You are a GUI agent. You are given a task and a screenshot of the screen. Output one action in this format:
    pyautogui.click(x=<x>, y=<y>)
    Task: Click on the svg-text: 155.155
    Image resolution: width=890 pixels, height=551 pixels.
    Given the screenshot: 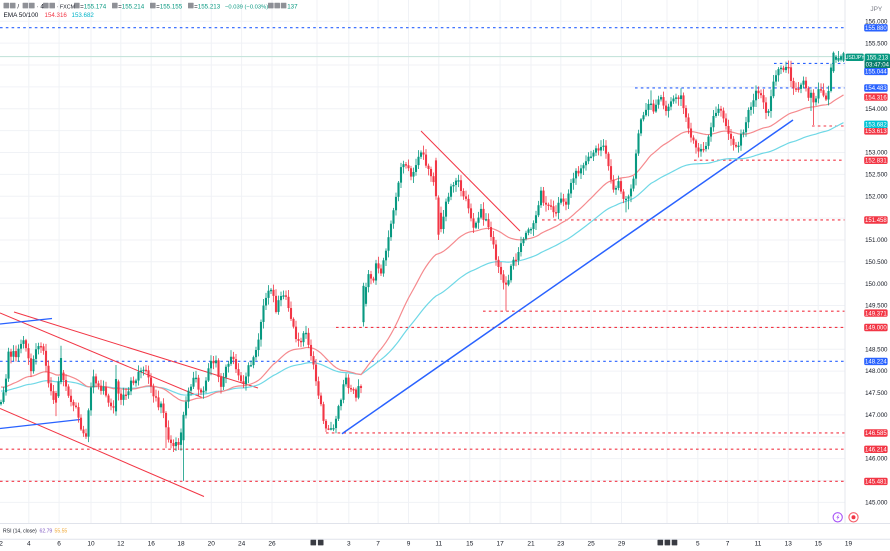 What is the action you would take?
    pyautogui.click(x=171, y=6)
    